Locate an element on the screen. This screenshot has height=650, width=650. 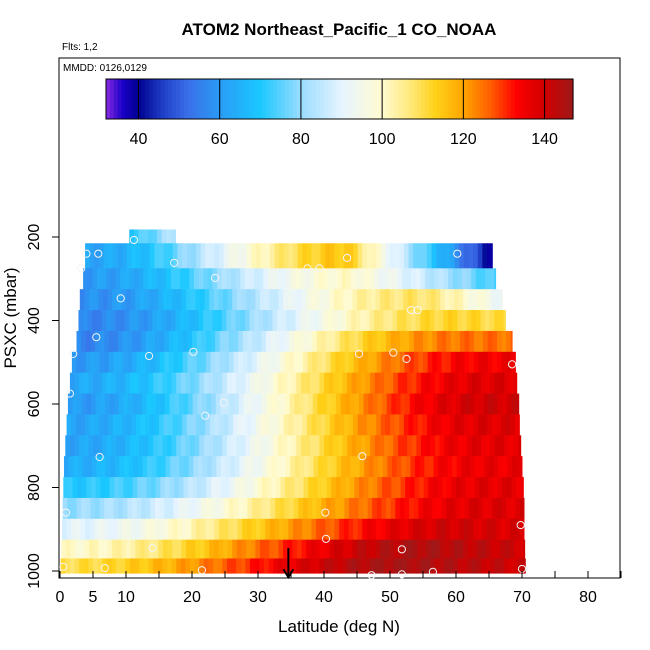
sample-point is located at coordinates (98, 253).